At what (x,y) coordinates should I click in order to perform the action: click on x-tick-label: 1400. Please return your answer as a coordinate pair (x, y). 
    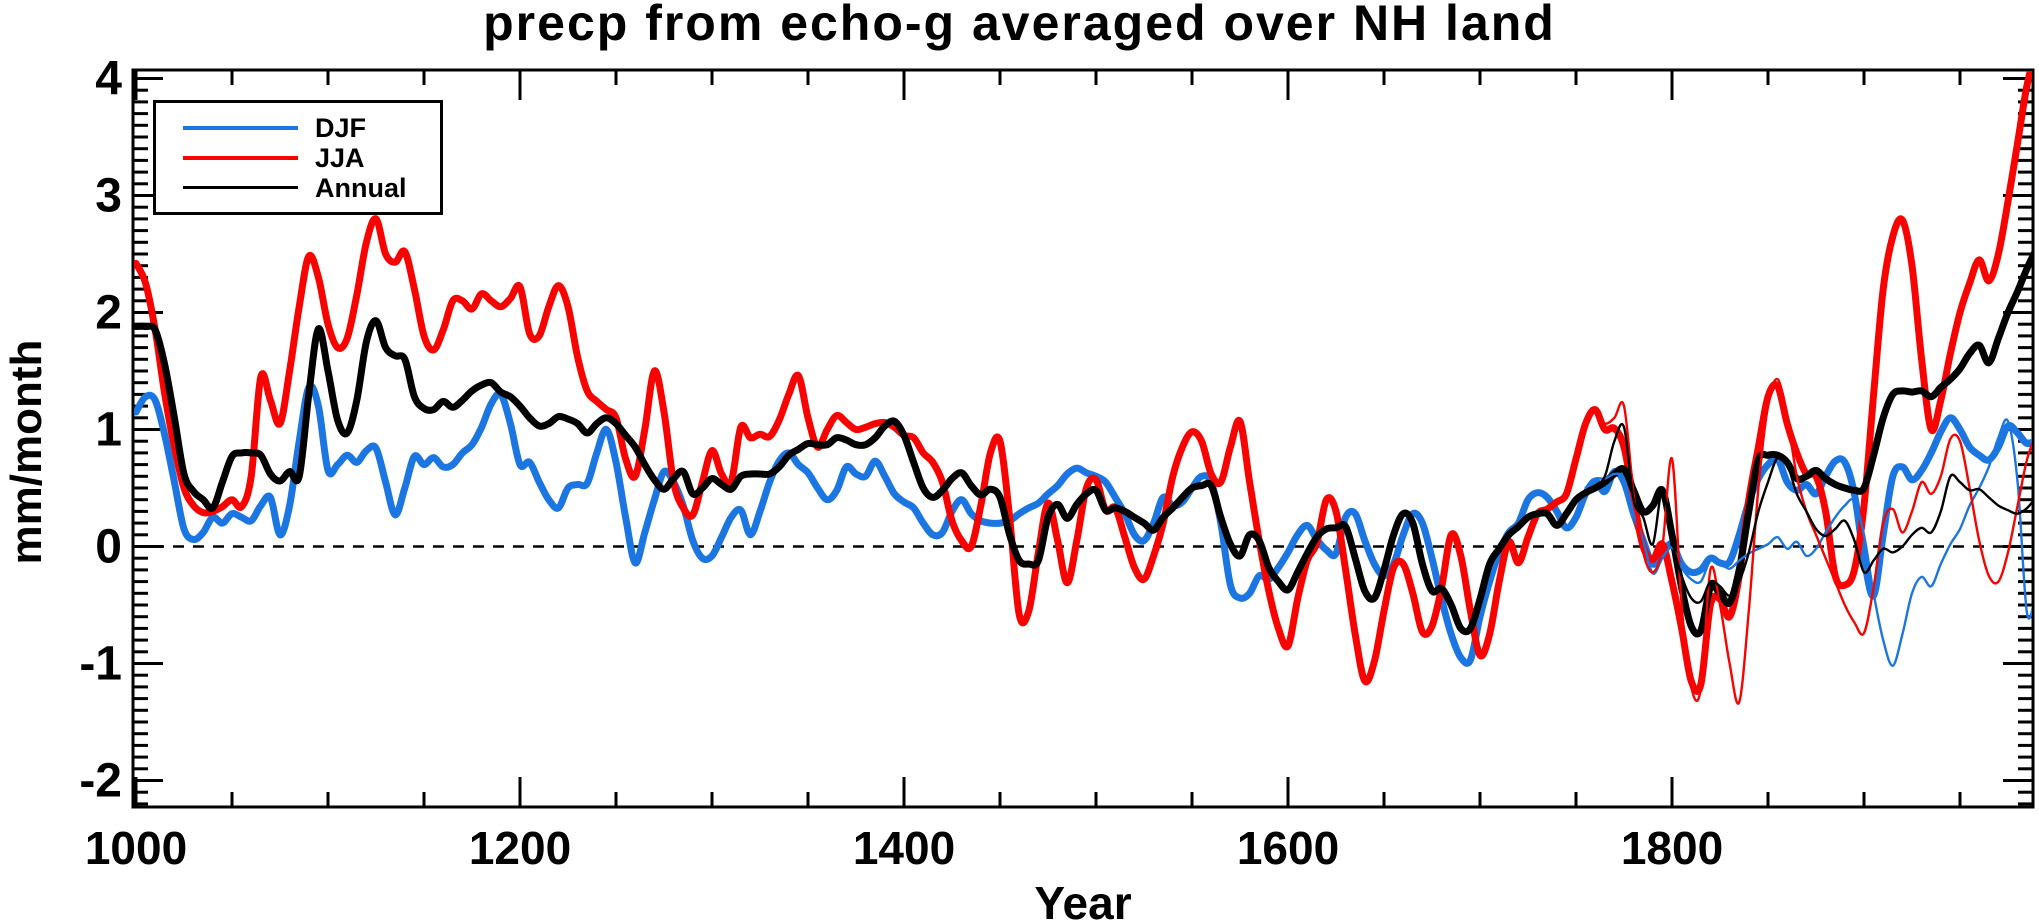
    Looking at the image, I should click on (904, 848).